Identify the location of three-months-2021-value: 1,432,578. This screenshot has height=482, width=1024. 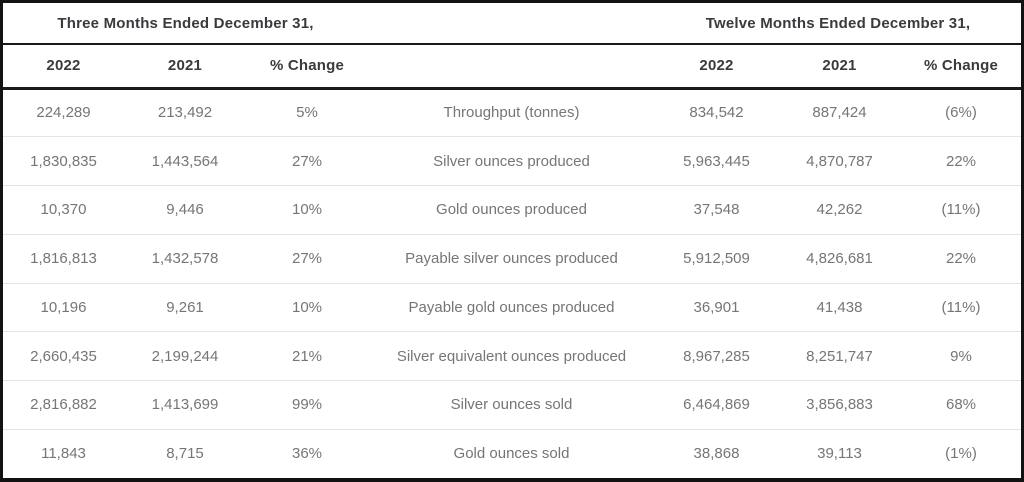
(185, 259).